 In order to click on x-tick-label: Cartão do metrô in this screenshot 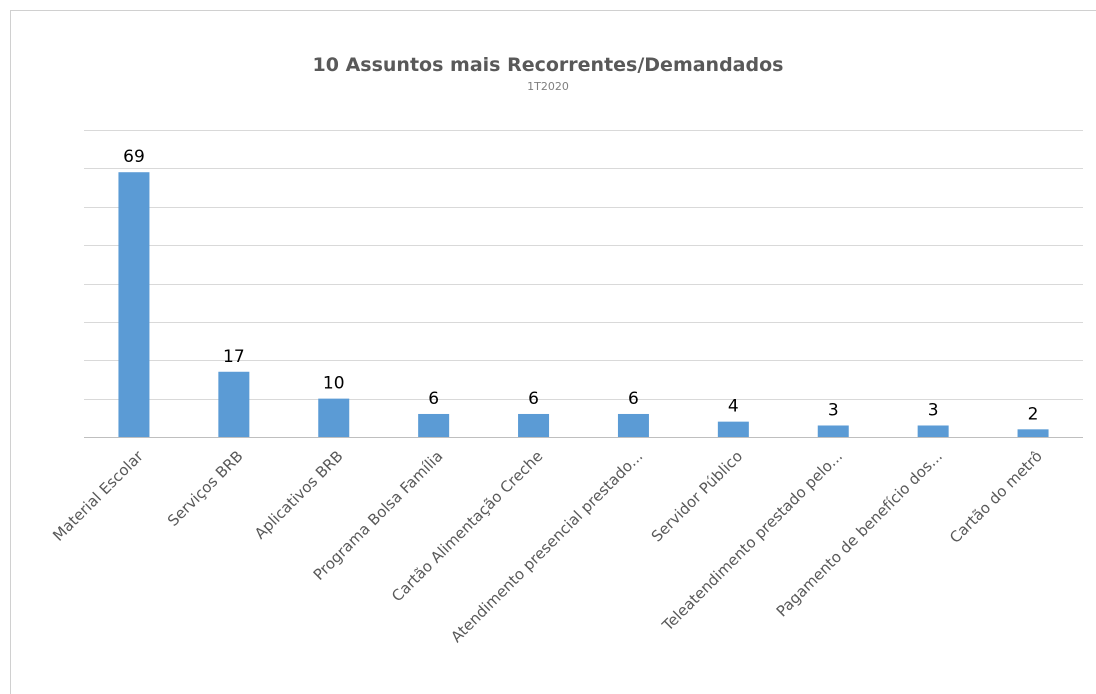, I will do `click(996, 497)`.